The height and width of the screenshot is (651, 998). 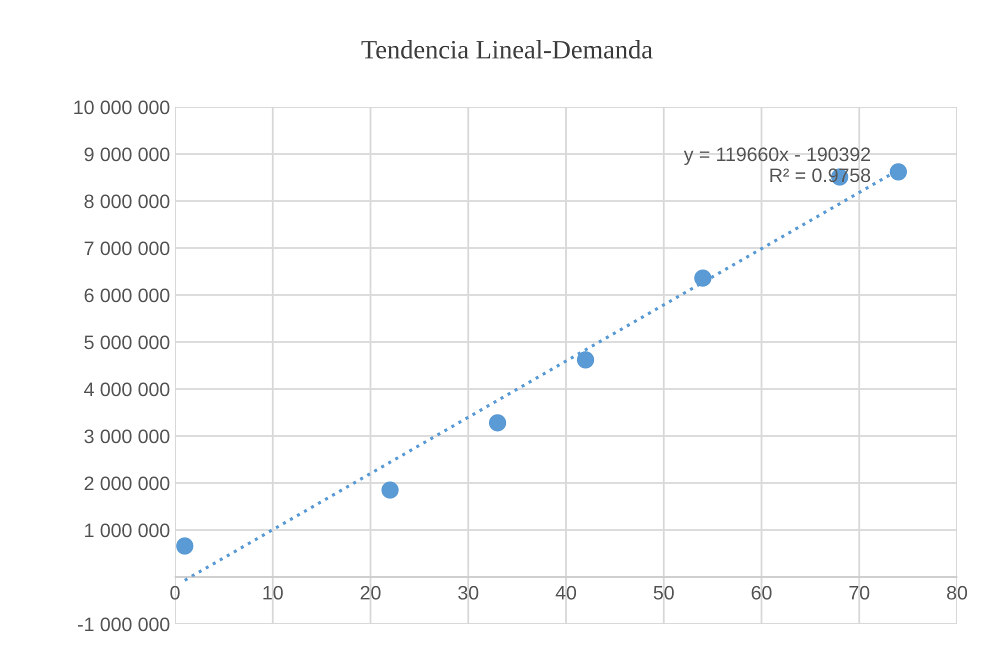 I want to click on x-tick-label: 70, so click(x=859, y=593).